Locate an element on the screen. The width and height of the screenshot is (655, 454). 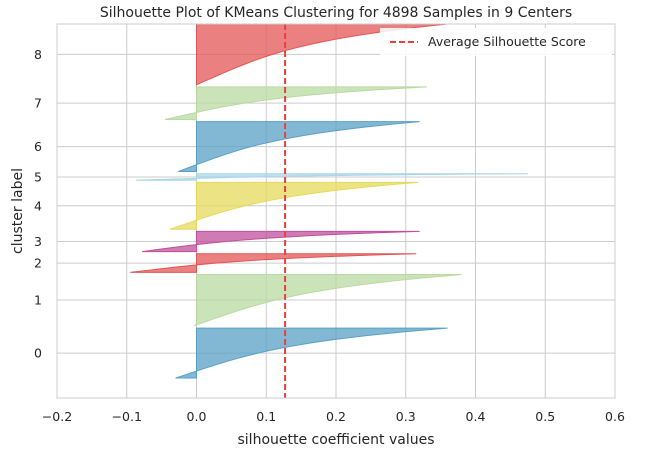
x-axis-label: silhouette coefficient values is located at coordinates (336, 440).